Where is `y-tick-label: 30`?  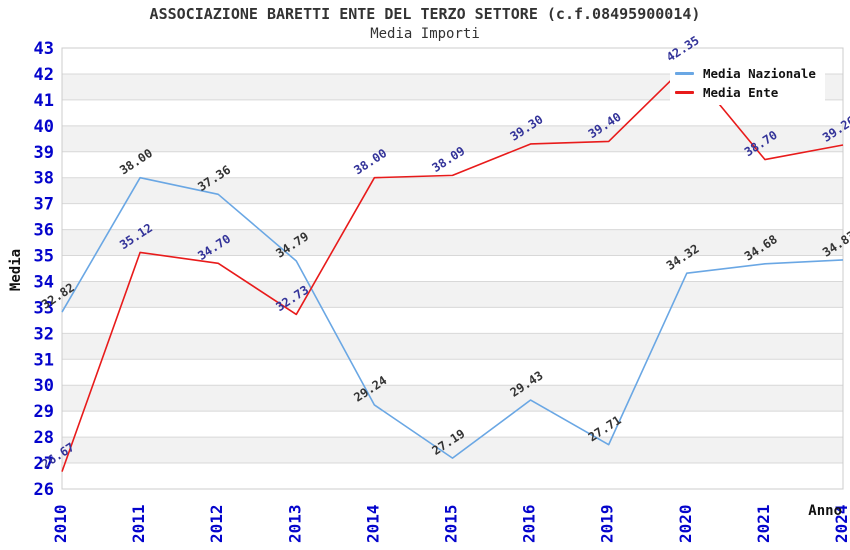 y-tick-label: 30 is located at coordinates (44, 386).